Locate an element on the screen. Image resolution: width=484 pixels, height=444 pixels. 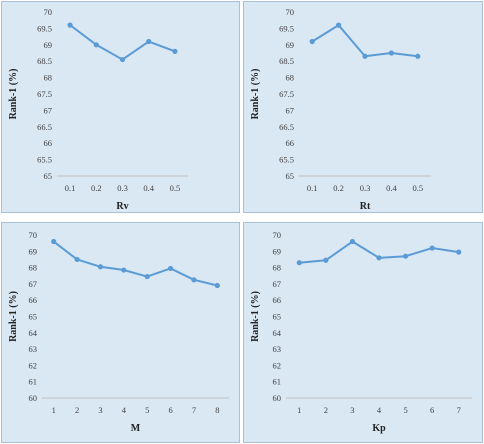
x-tick-label: 8 is located at coordinates (217, 410).